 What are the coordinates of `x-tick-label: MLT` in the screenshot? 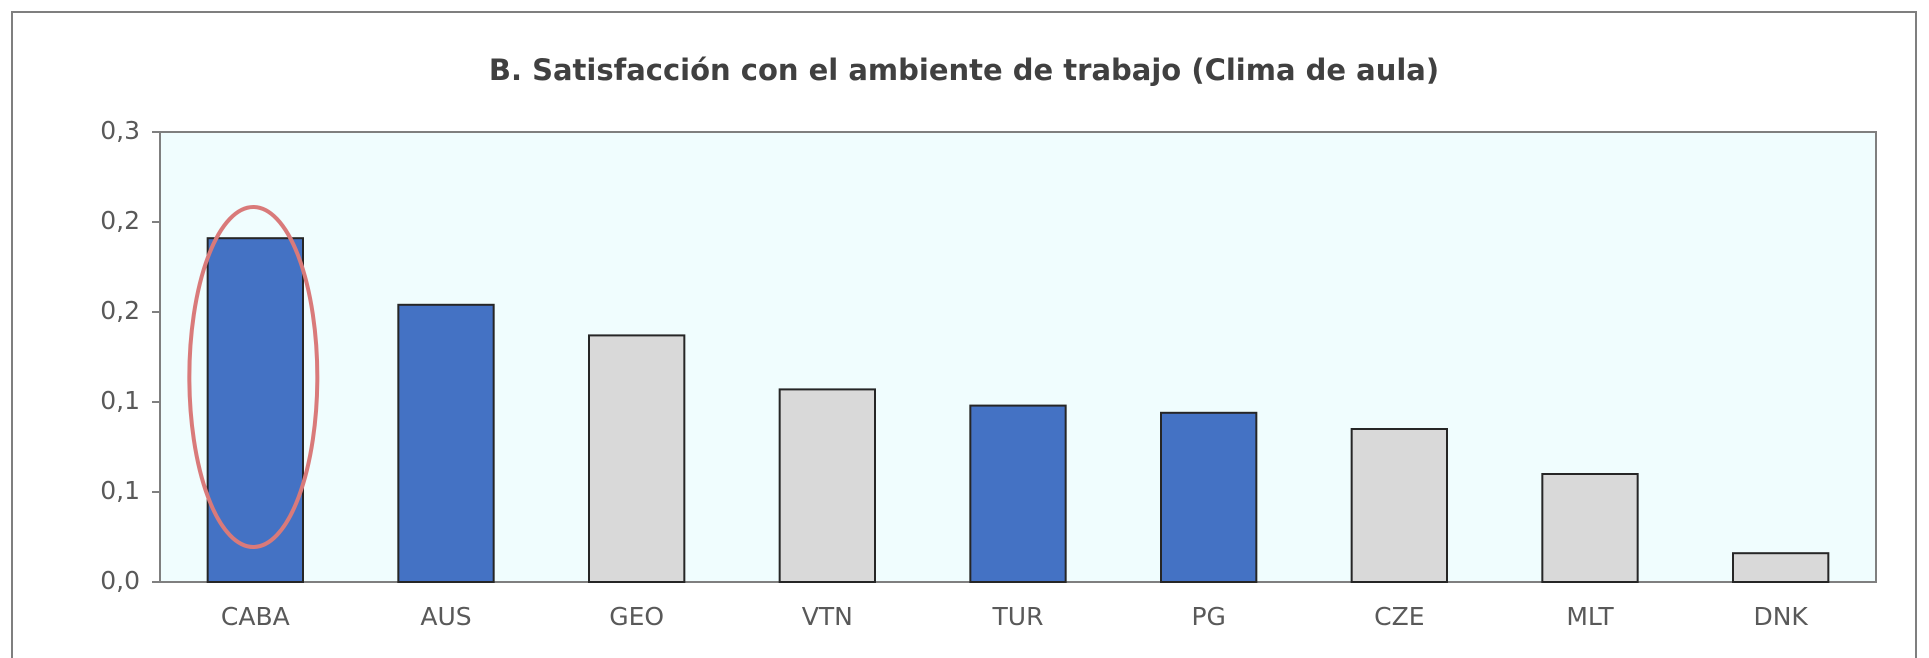 It's located at (1590, 616).